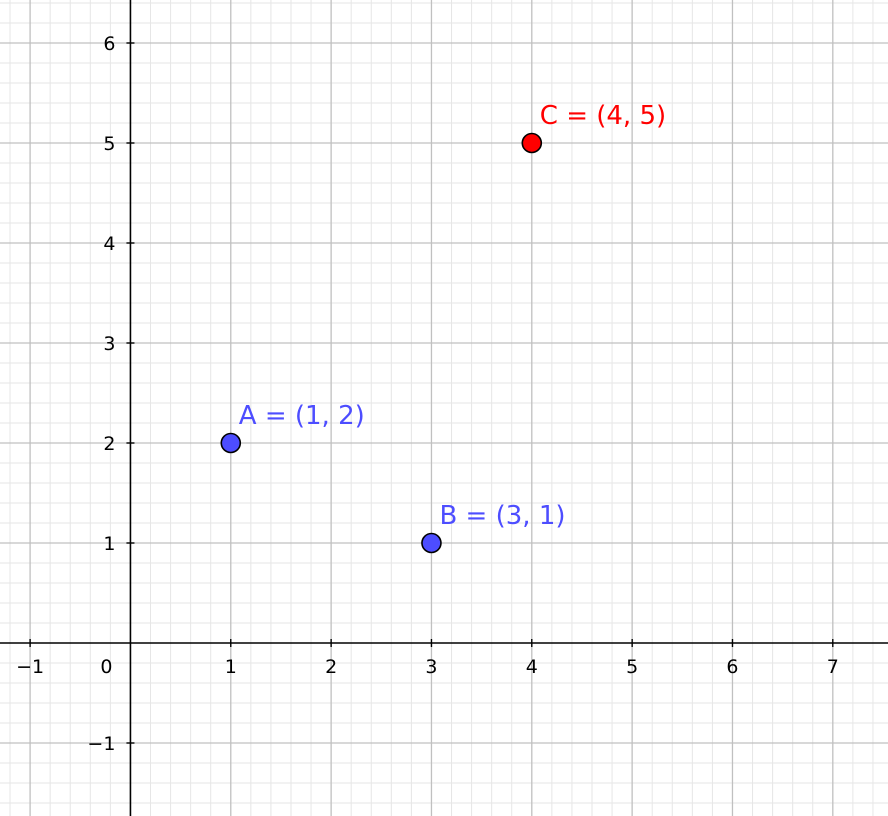 This screenshot has height=816, width=888. What do you see at coordinates (431, 543) in the screenshot?
I see `point-b-marker` at bounding box center [431, 543].